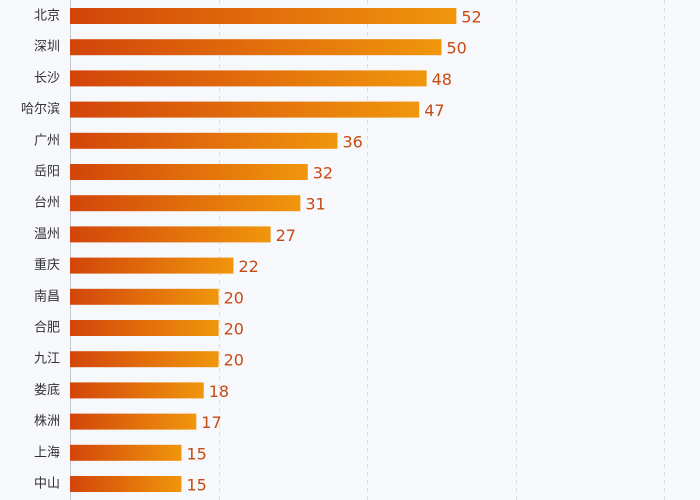 This screenshot has height=500, width=700. What do you see at coordinates (352, 141) in the screenshot?
I see `value-label: 36` at bounding box center [352, 141].